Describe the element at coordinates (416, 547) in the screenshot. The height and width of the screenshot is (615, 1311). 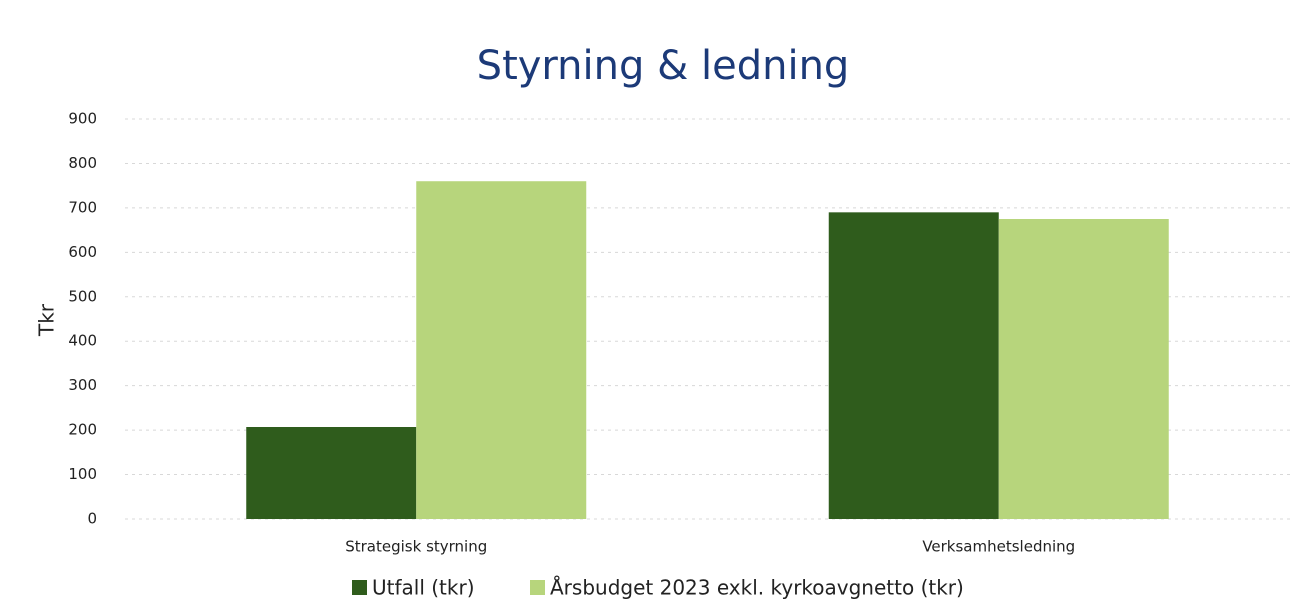
I see `x-tick-label: Strategisk styrning` at that location.